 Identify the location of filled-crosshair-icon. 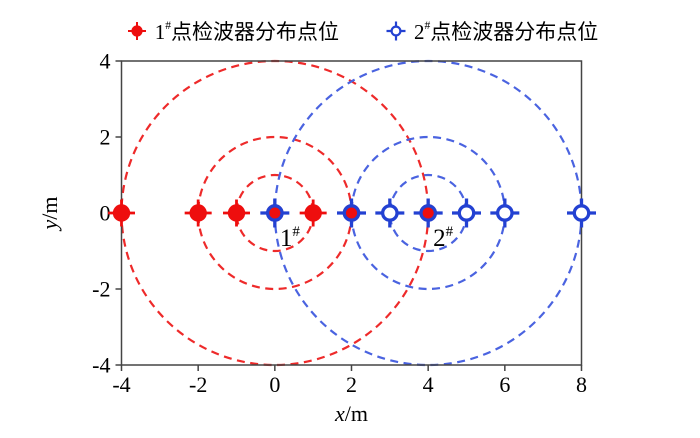
(136, 31).